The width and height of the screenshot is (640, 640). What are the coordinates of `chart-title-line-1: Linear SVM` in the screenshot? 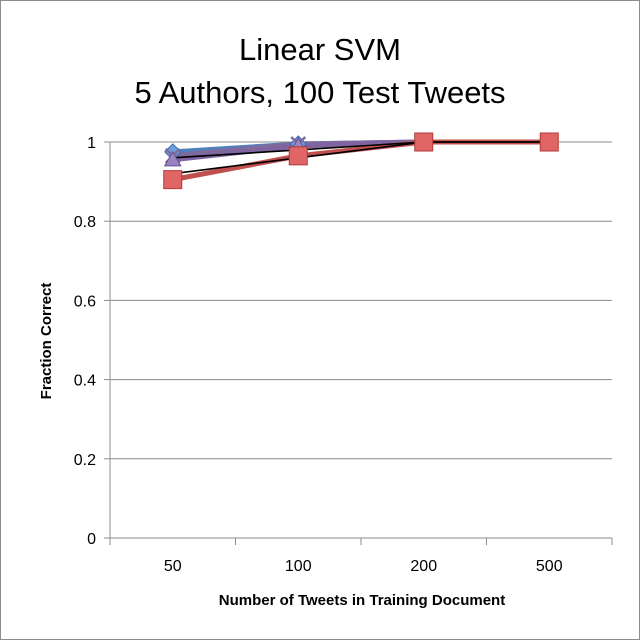 It's located at (320, 49).